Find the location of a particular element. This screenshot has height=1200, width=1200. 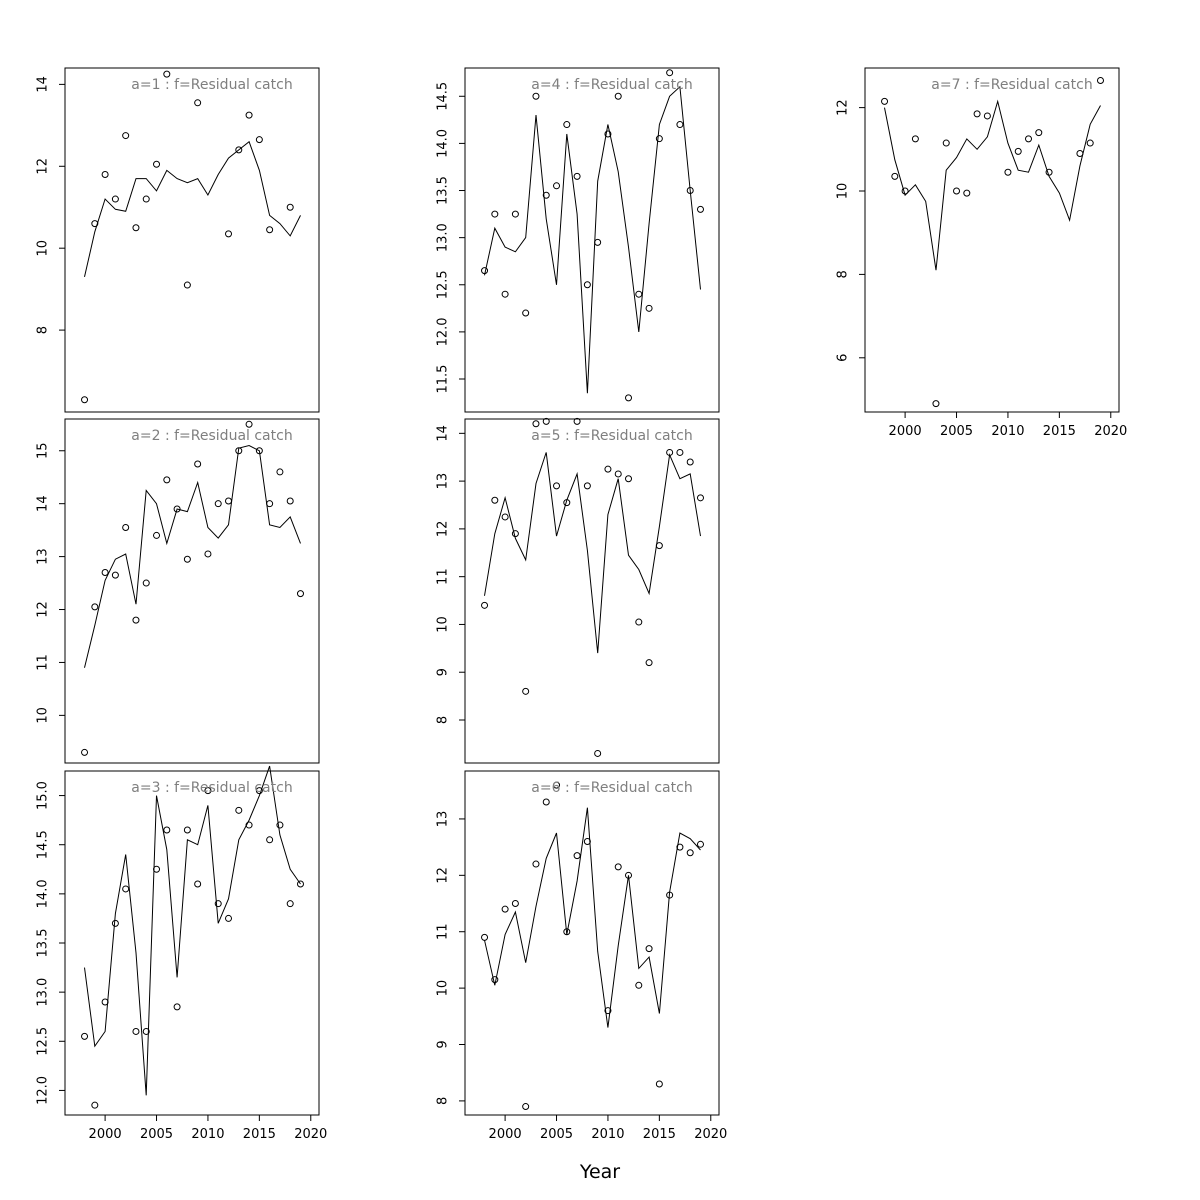

x-tick-label: 2015 is located at coordinates (659, 1134).